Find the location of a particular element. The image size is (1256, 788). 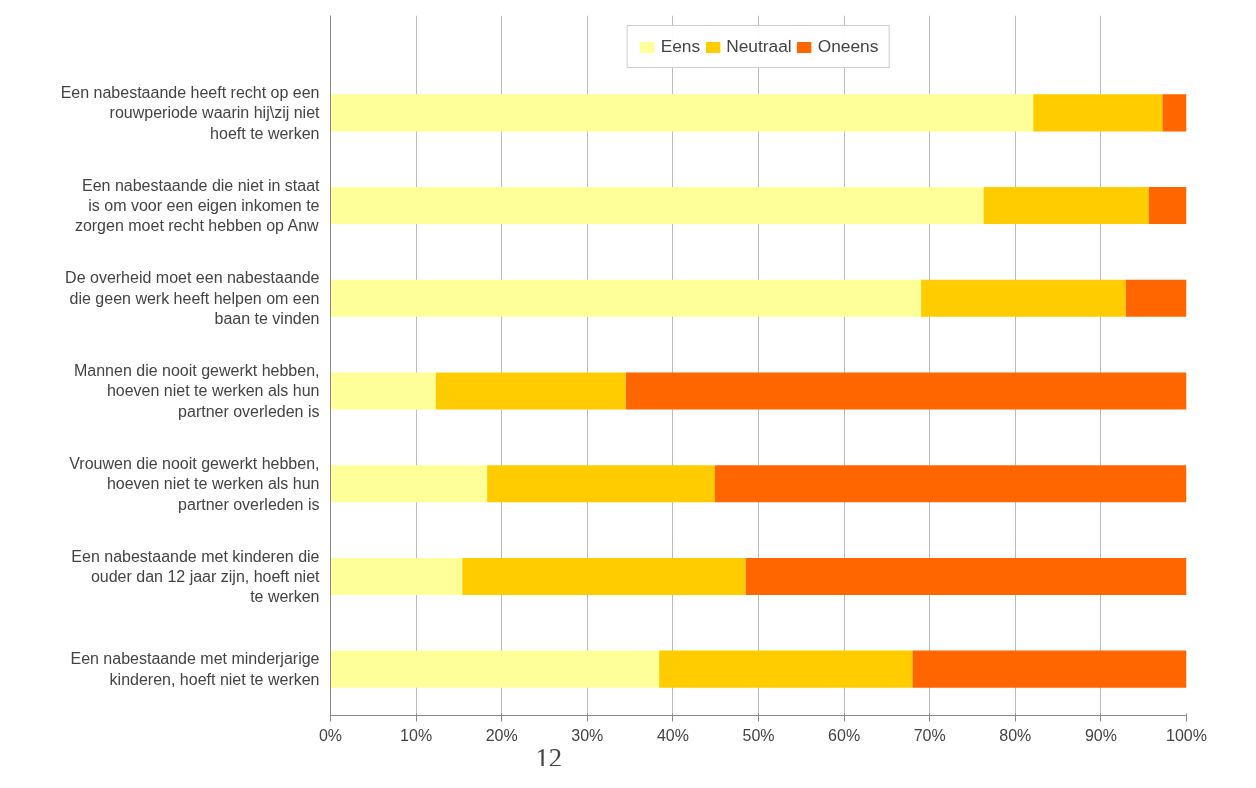

x-tick-label: 30% is located at coordinates (587, 735).